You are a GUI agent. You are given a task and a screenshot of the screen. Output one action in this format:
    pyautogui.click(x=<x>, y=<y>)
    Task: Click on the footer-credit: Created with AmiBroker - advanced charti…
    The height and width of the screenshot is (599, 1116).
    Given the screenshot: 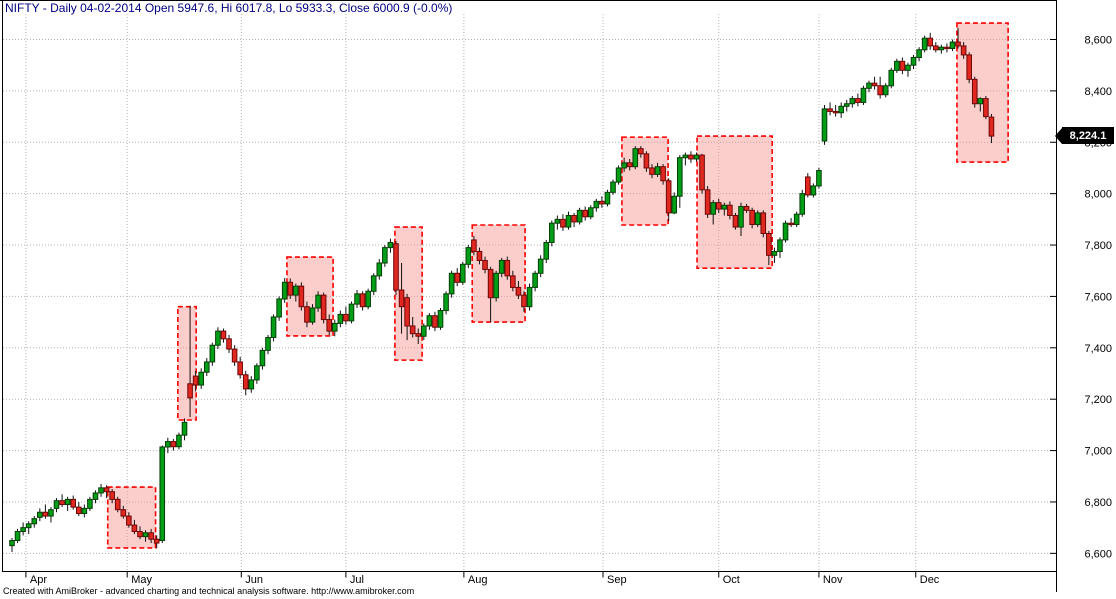 What is the action you would take?
    pyautogui.click(x=209, y=591)
    